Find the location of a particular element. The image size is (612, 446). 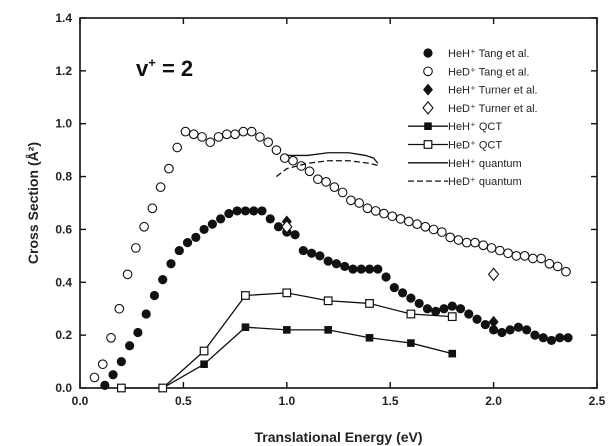

annotation-rest: = 2 is located at coordinates (174, 68).